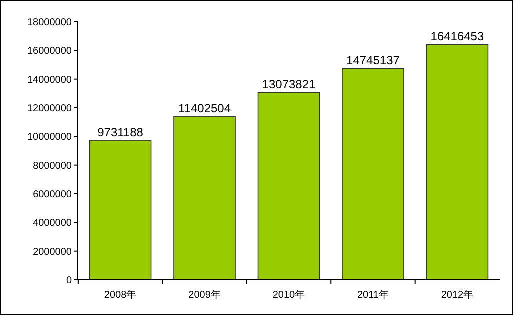 The height and width of the screenshot is (320, 518). Describe the element at coordinates (52, 195) in the screenshot. I see `y-tick-label: 6000000` at that location.